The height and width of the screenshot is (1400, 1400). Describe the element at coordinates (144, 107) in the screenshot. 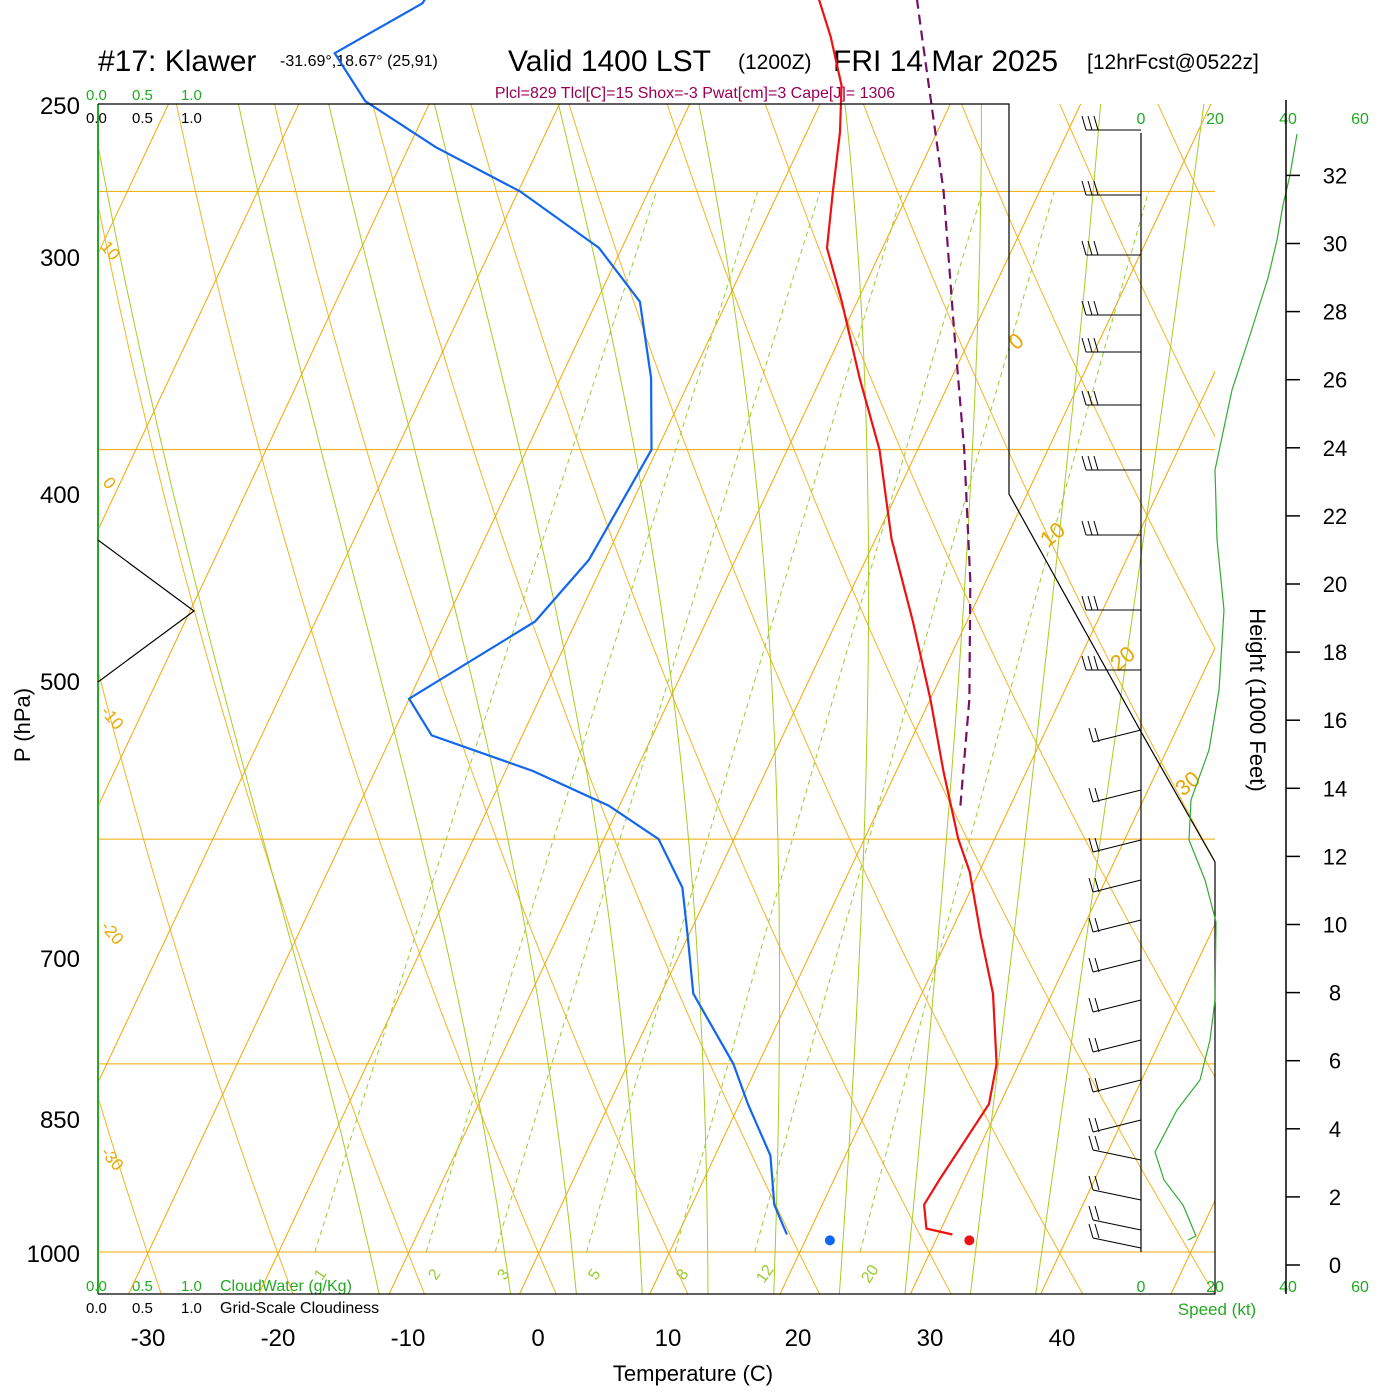

I see `cloud-scale-top: 0.0 0.5 1.0 0.0 0.5 1.0` at that location.